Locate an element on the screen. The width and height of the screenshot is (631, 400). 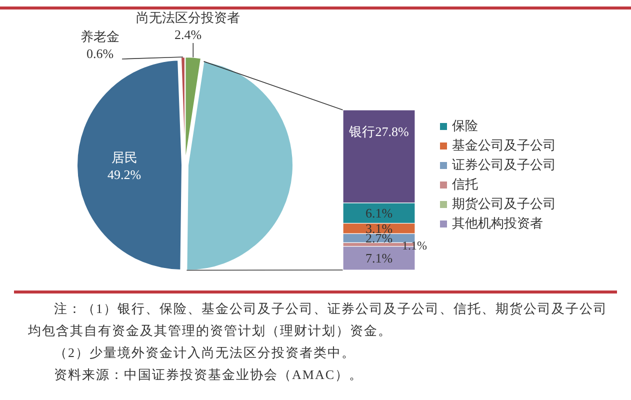
legend-label: 保险 is located at coordinates (465, 125).